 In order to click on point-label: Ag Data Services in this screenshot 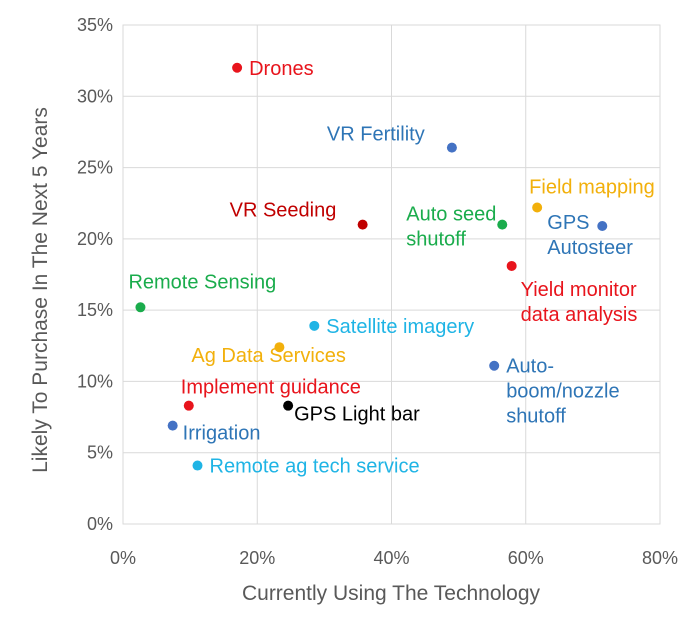, I will do `click(268, 356)`.